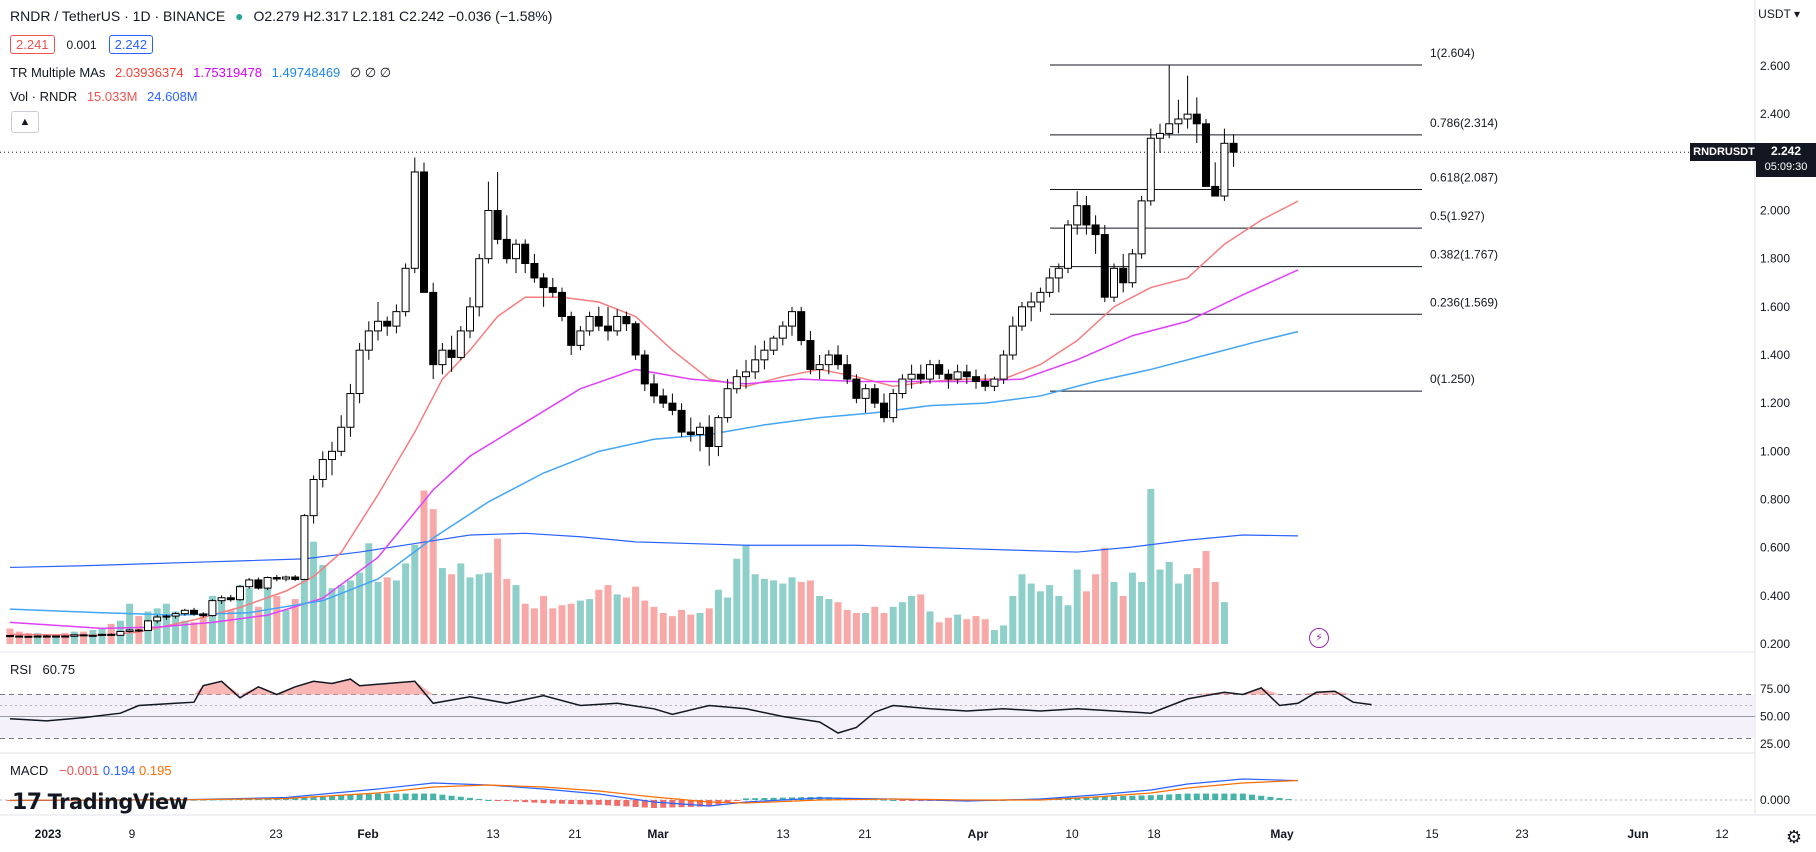 Image resolution: width=1816 pixels, height=852 pixels. Describe the element at coordinates (100, 802) in the screenshot. I see `tradingview-logo: 17 TradingView` at that location.